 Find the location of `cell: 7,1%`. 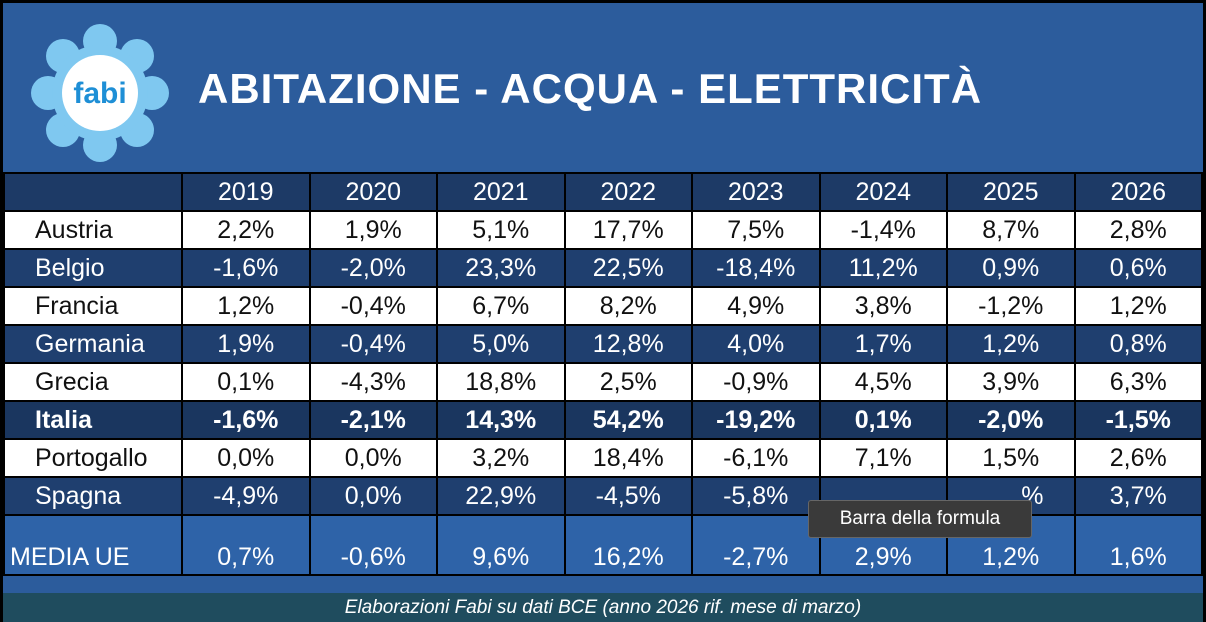

cell: 7,1% is located at coordinates (883, 458).